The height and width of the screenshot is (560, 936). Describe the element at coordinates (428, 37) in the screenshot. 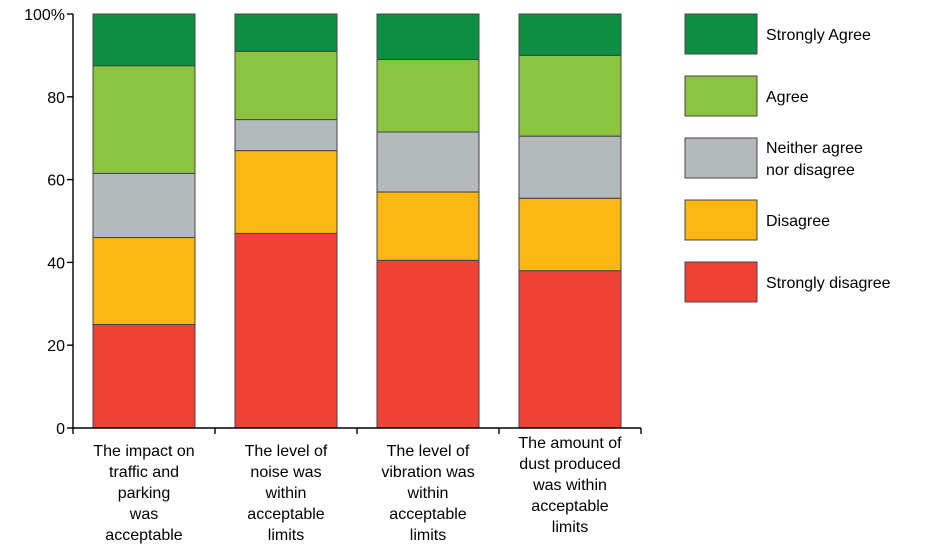

I see `bar-segment-3-strongly-agree` at that location.